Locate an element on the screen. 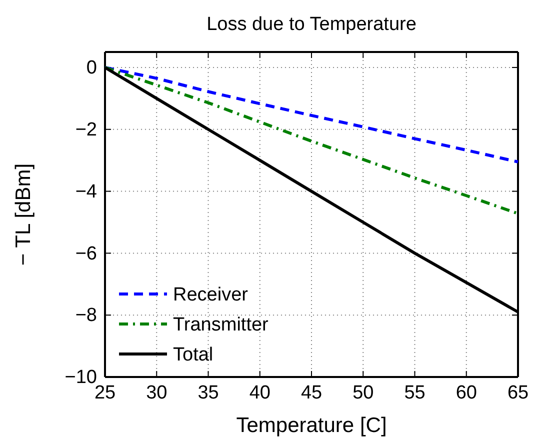 The height and width of the screenshot is (442, 537). x-tick-label: 25 is located at coordinates (105, 393).